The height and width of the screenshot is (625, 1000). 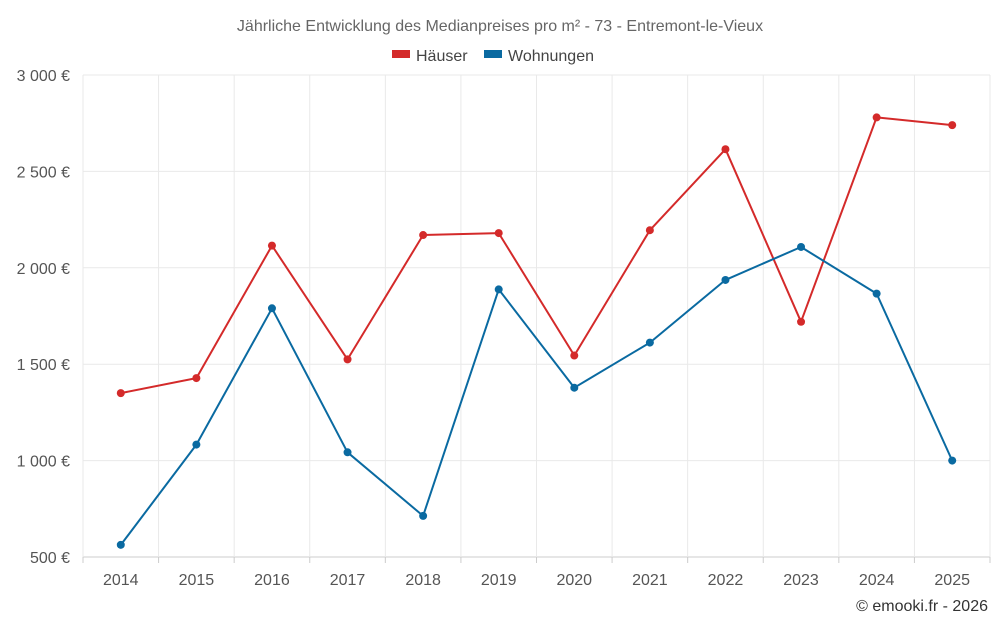 I want to click on x-tick-label: 2017, so click(x=348, y=580).